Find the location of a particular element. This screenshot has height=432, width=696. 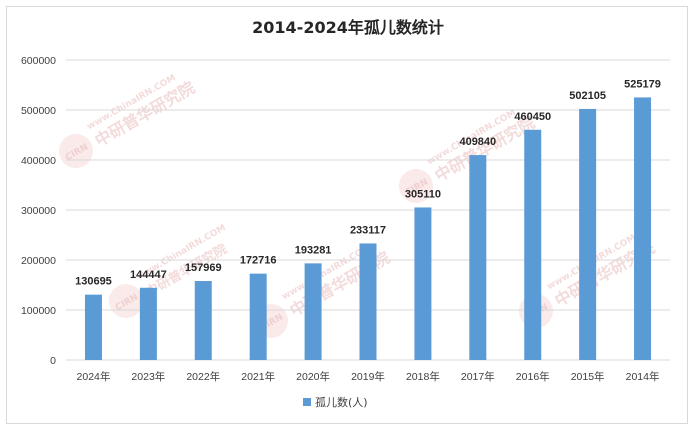

y-tick-label: 500000 is located at coordinates (38, 111).